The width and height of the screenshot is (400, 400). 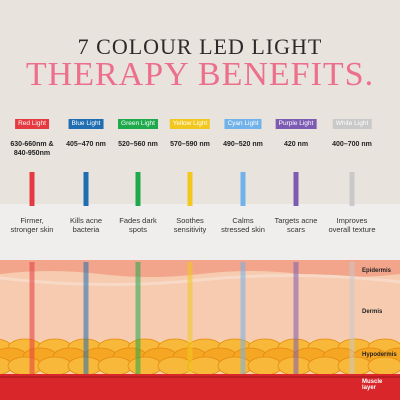 What do you see at coordinates (86, 124) in the screenshot?
I see `light-label: Blue Light` at bounding box center [86, 124].